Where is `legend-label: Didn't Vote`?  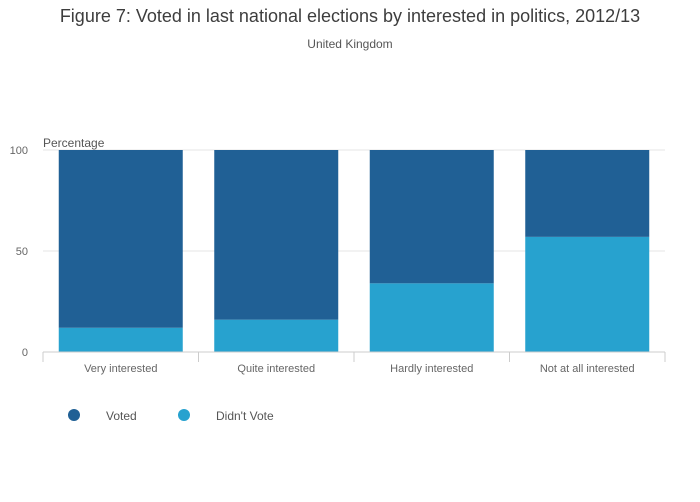
legend-label: Didn't Vote is located at coordinates (245, 416).